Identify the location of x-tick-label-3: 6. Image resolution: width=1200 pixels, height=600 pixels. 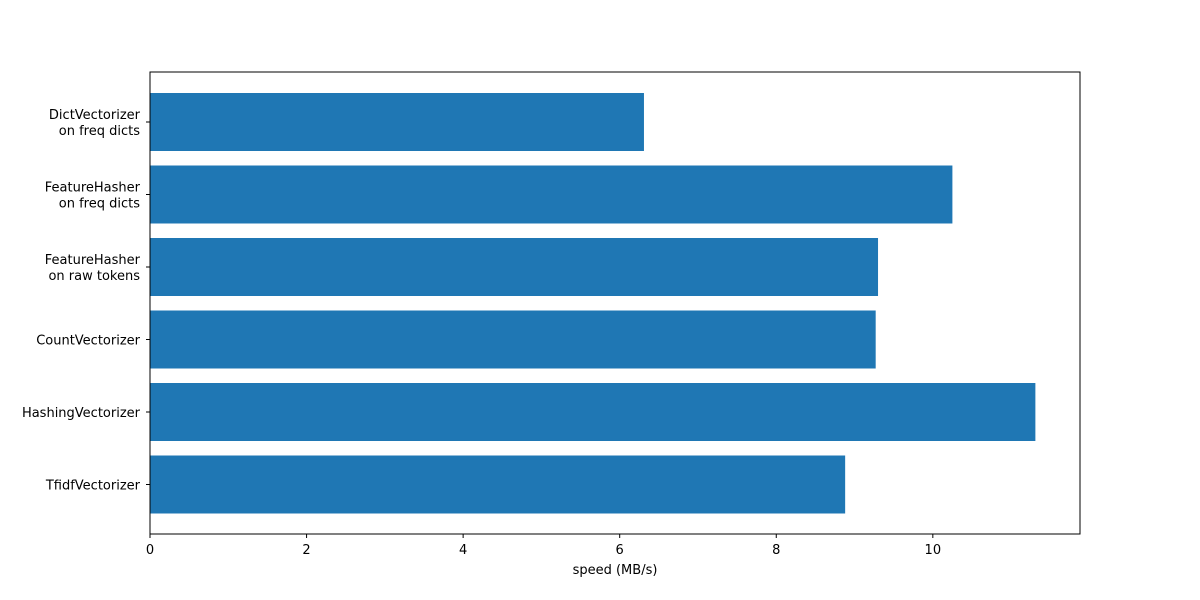
(620, 550).